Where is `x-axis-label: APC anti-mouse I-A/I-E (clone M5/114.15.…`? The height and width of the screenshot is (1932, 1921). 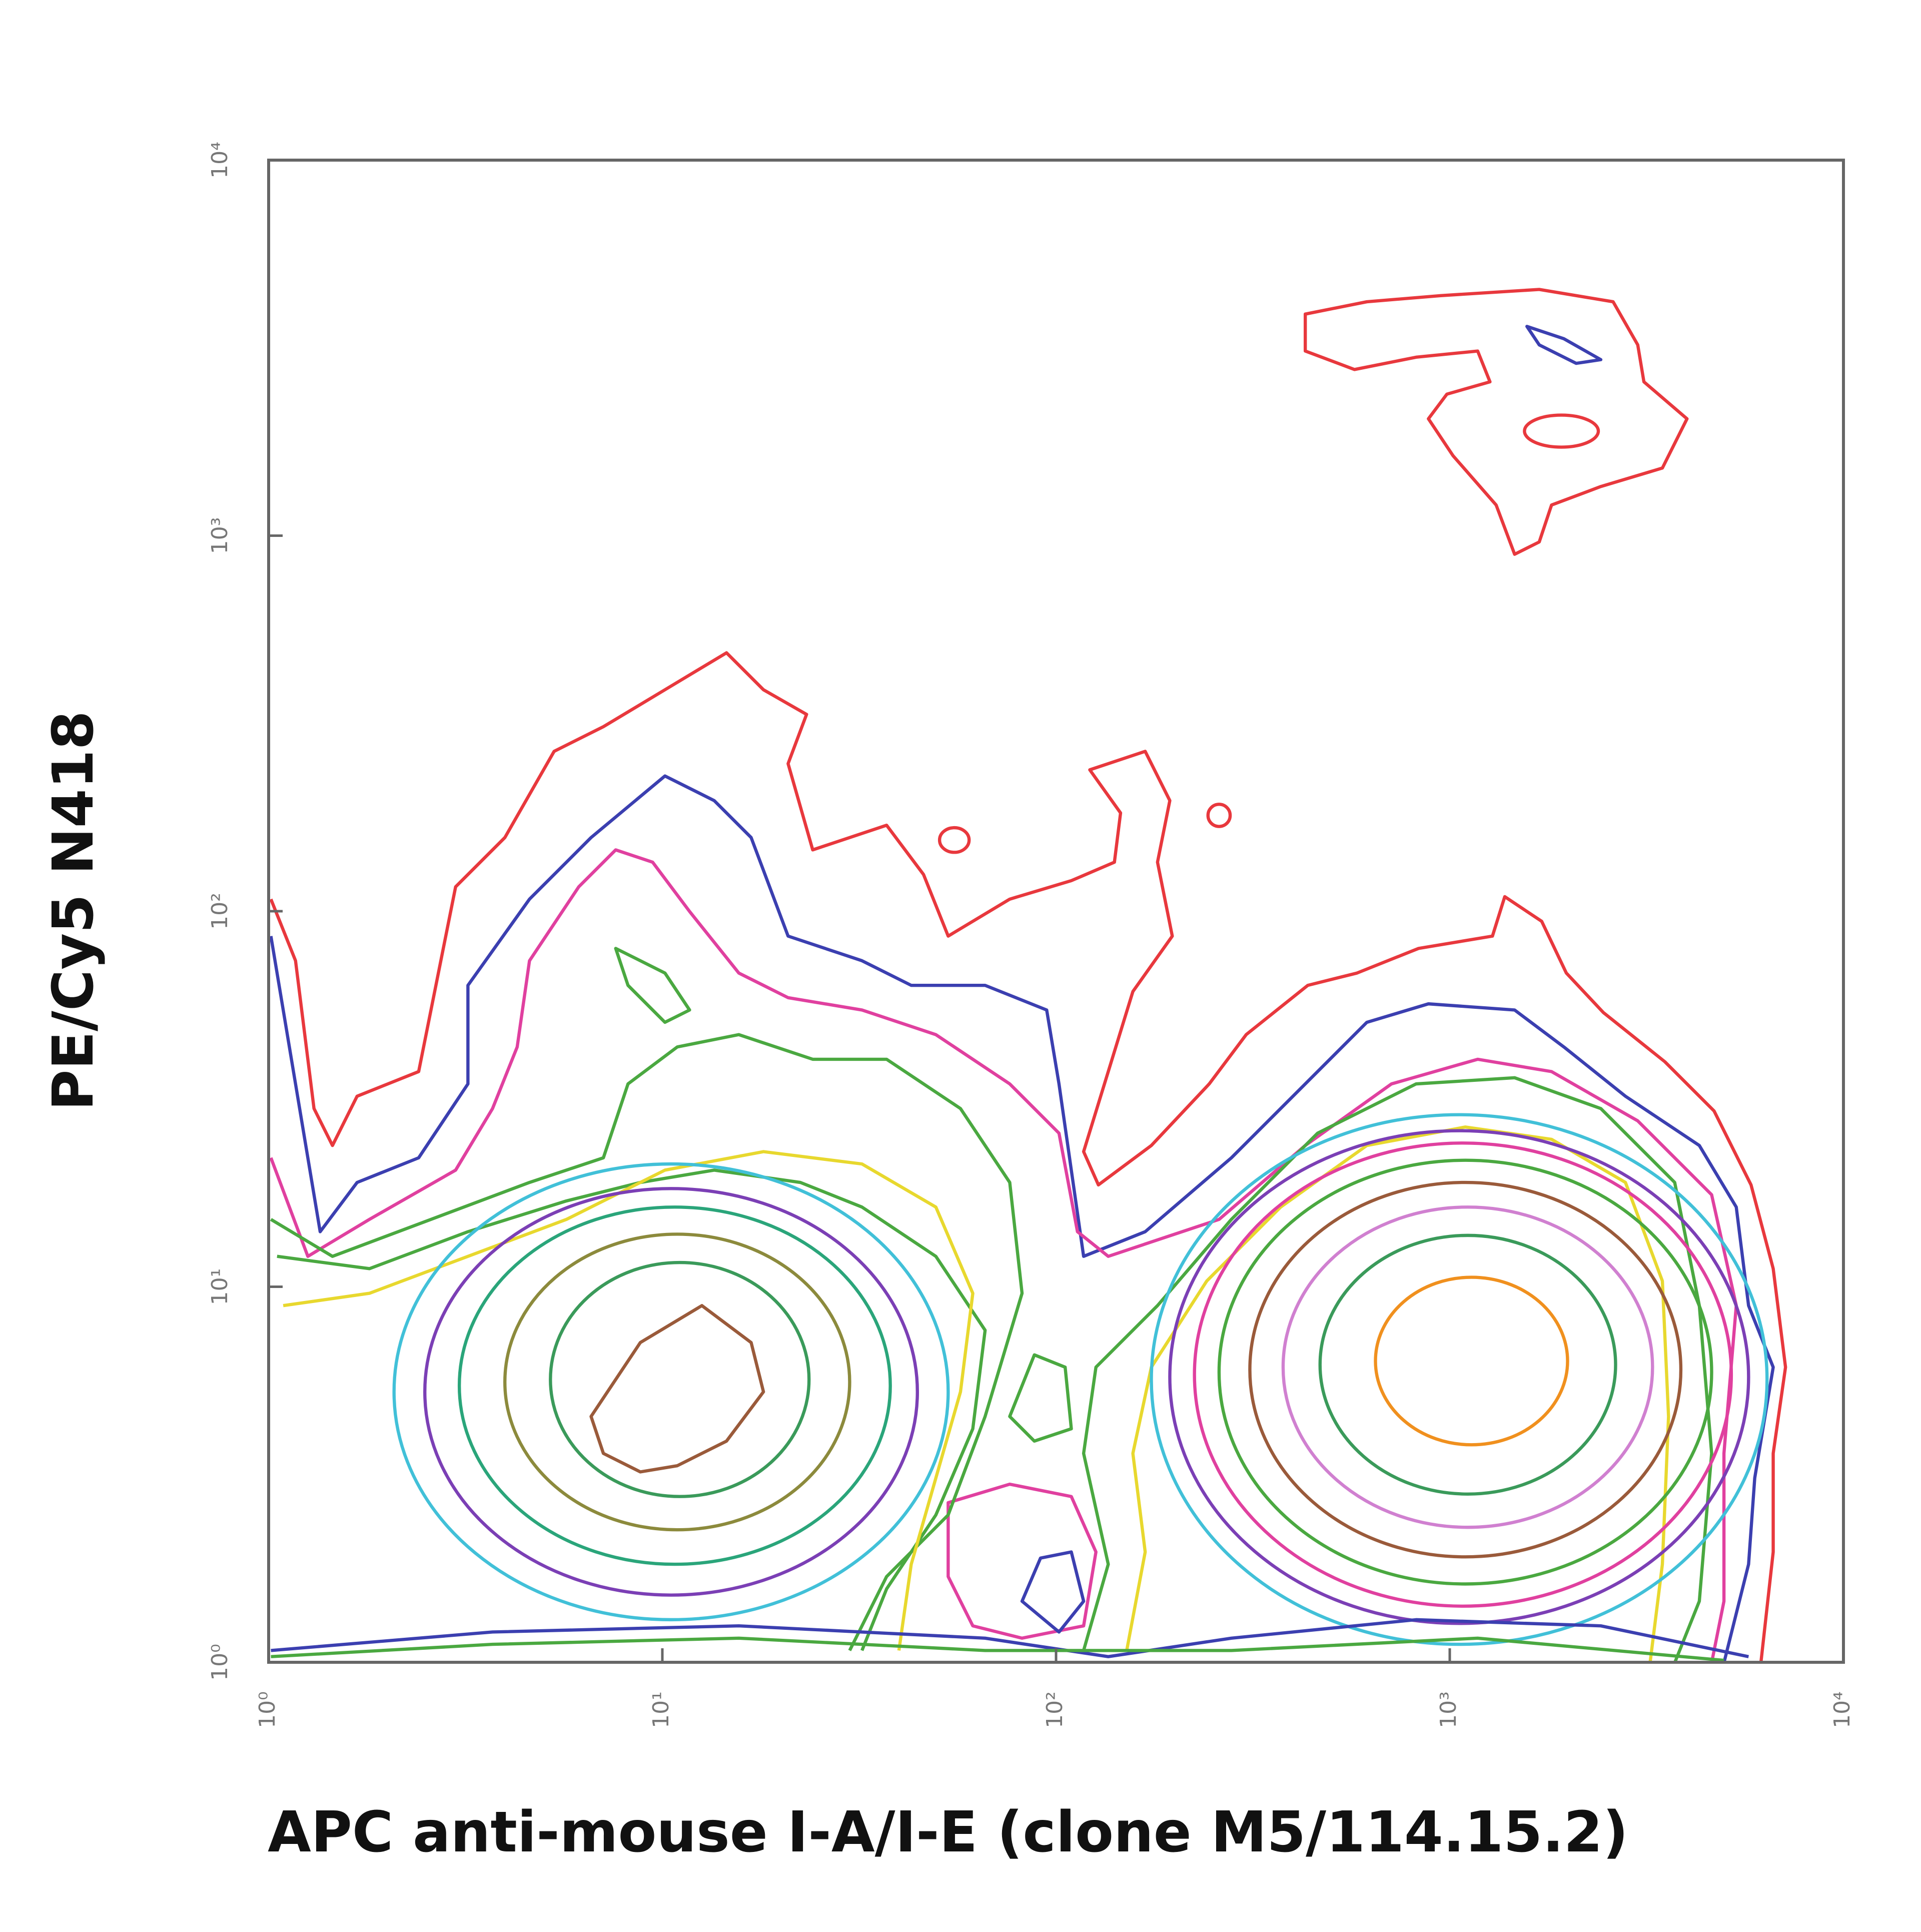 x-axis-label: APC anti-mouse I-A/I-E (clone M5/114.15.… is located at coordinates (948, 1832).